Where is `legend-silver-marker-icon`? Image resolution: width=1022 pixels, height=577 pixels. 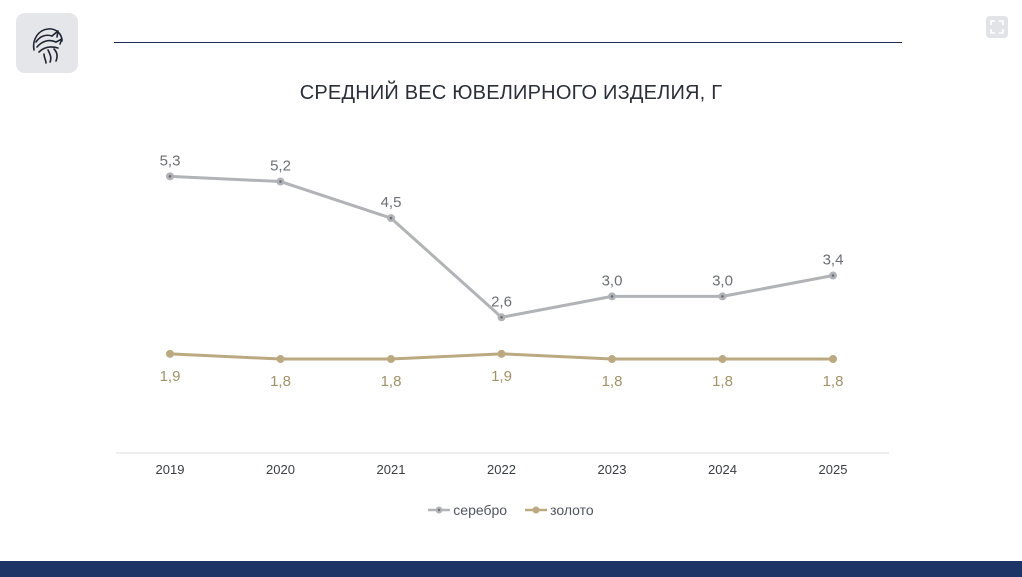
legend-silver-marker-icon is located at coordinates (439, 510).